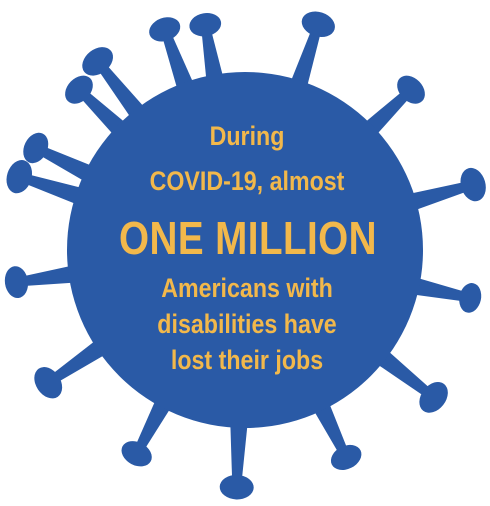 The image size is (490, 506). What do you see at coordinates (247, 288) in the screenshot?
I see `headline-line-4: Americans with` at bounding box center [247, 288].